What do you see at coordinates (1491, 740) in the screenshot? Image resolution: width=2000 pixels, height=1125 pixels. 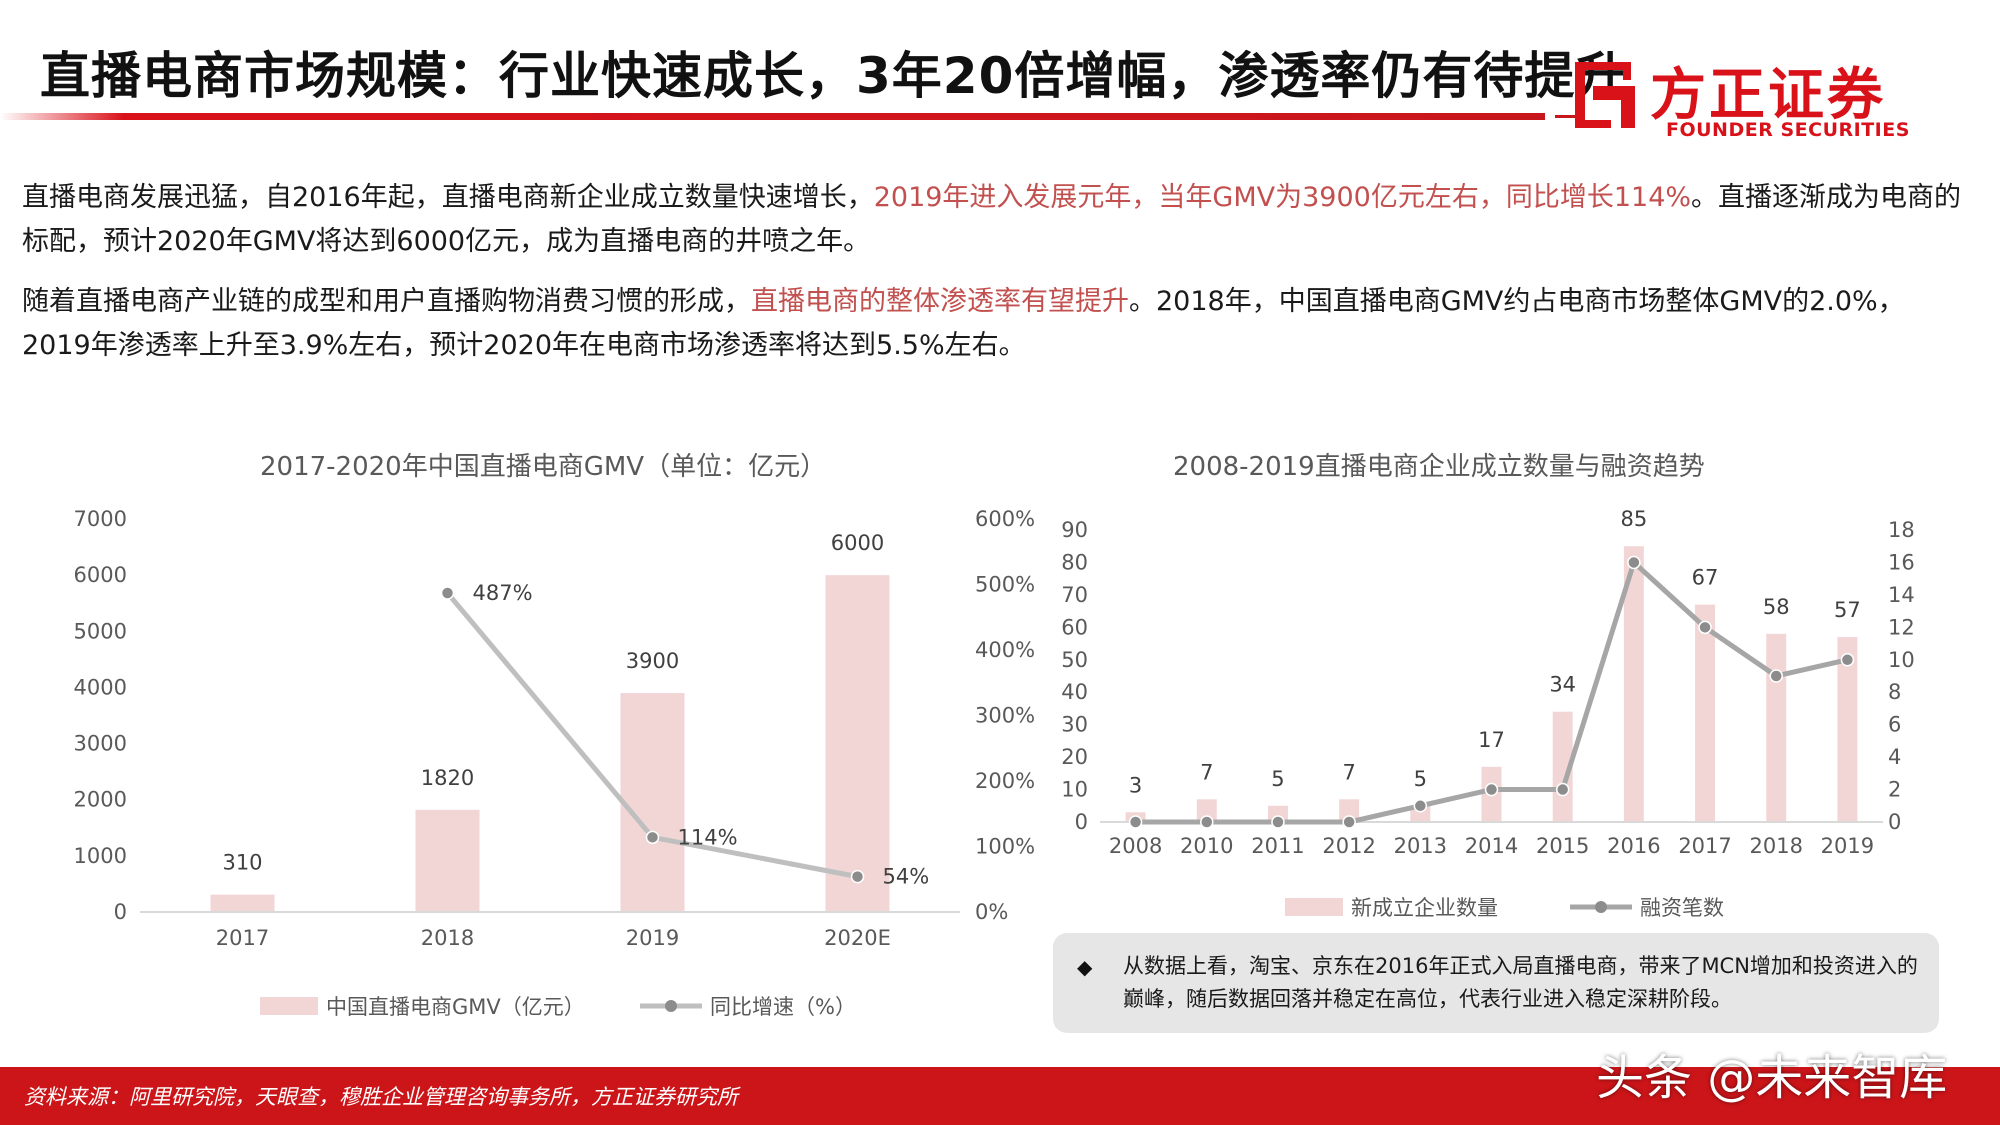 I see `bar-data-label: 17` at bounding box center [1491, 740].